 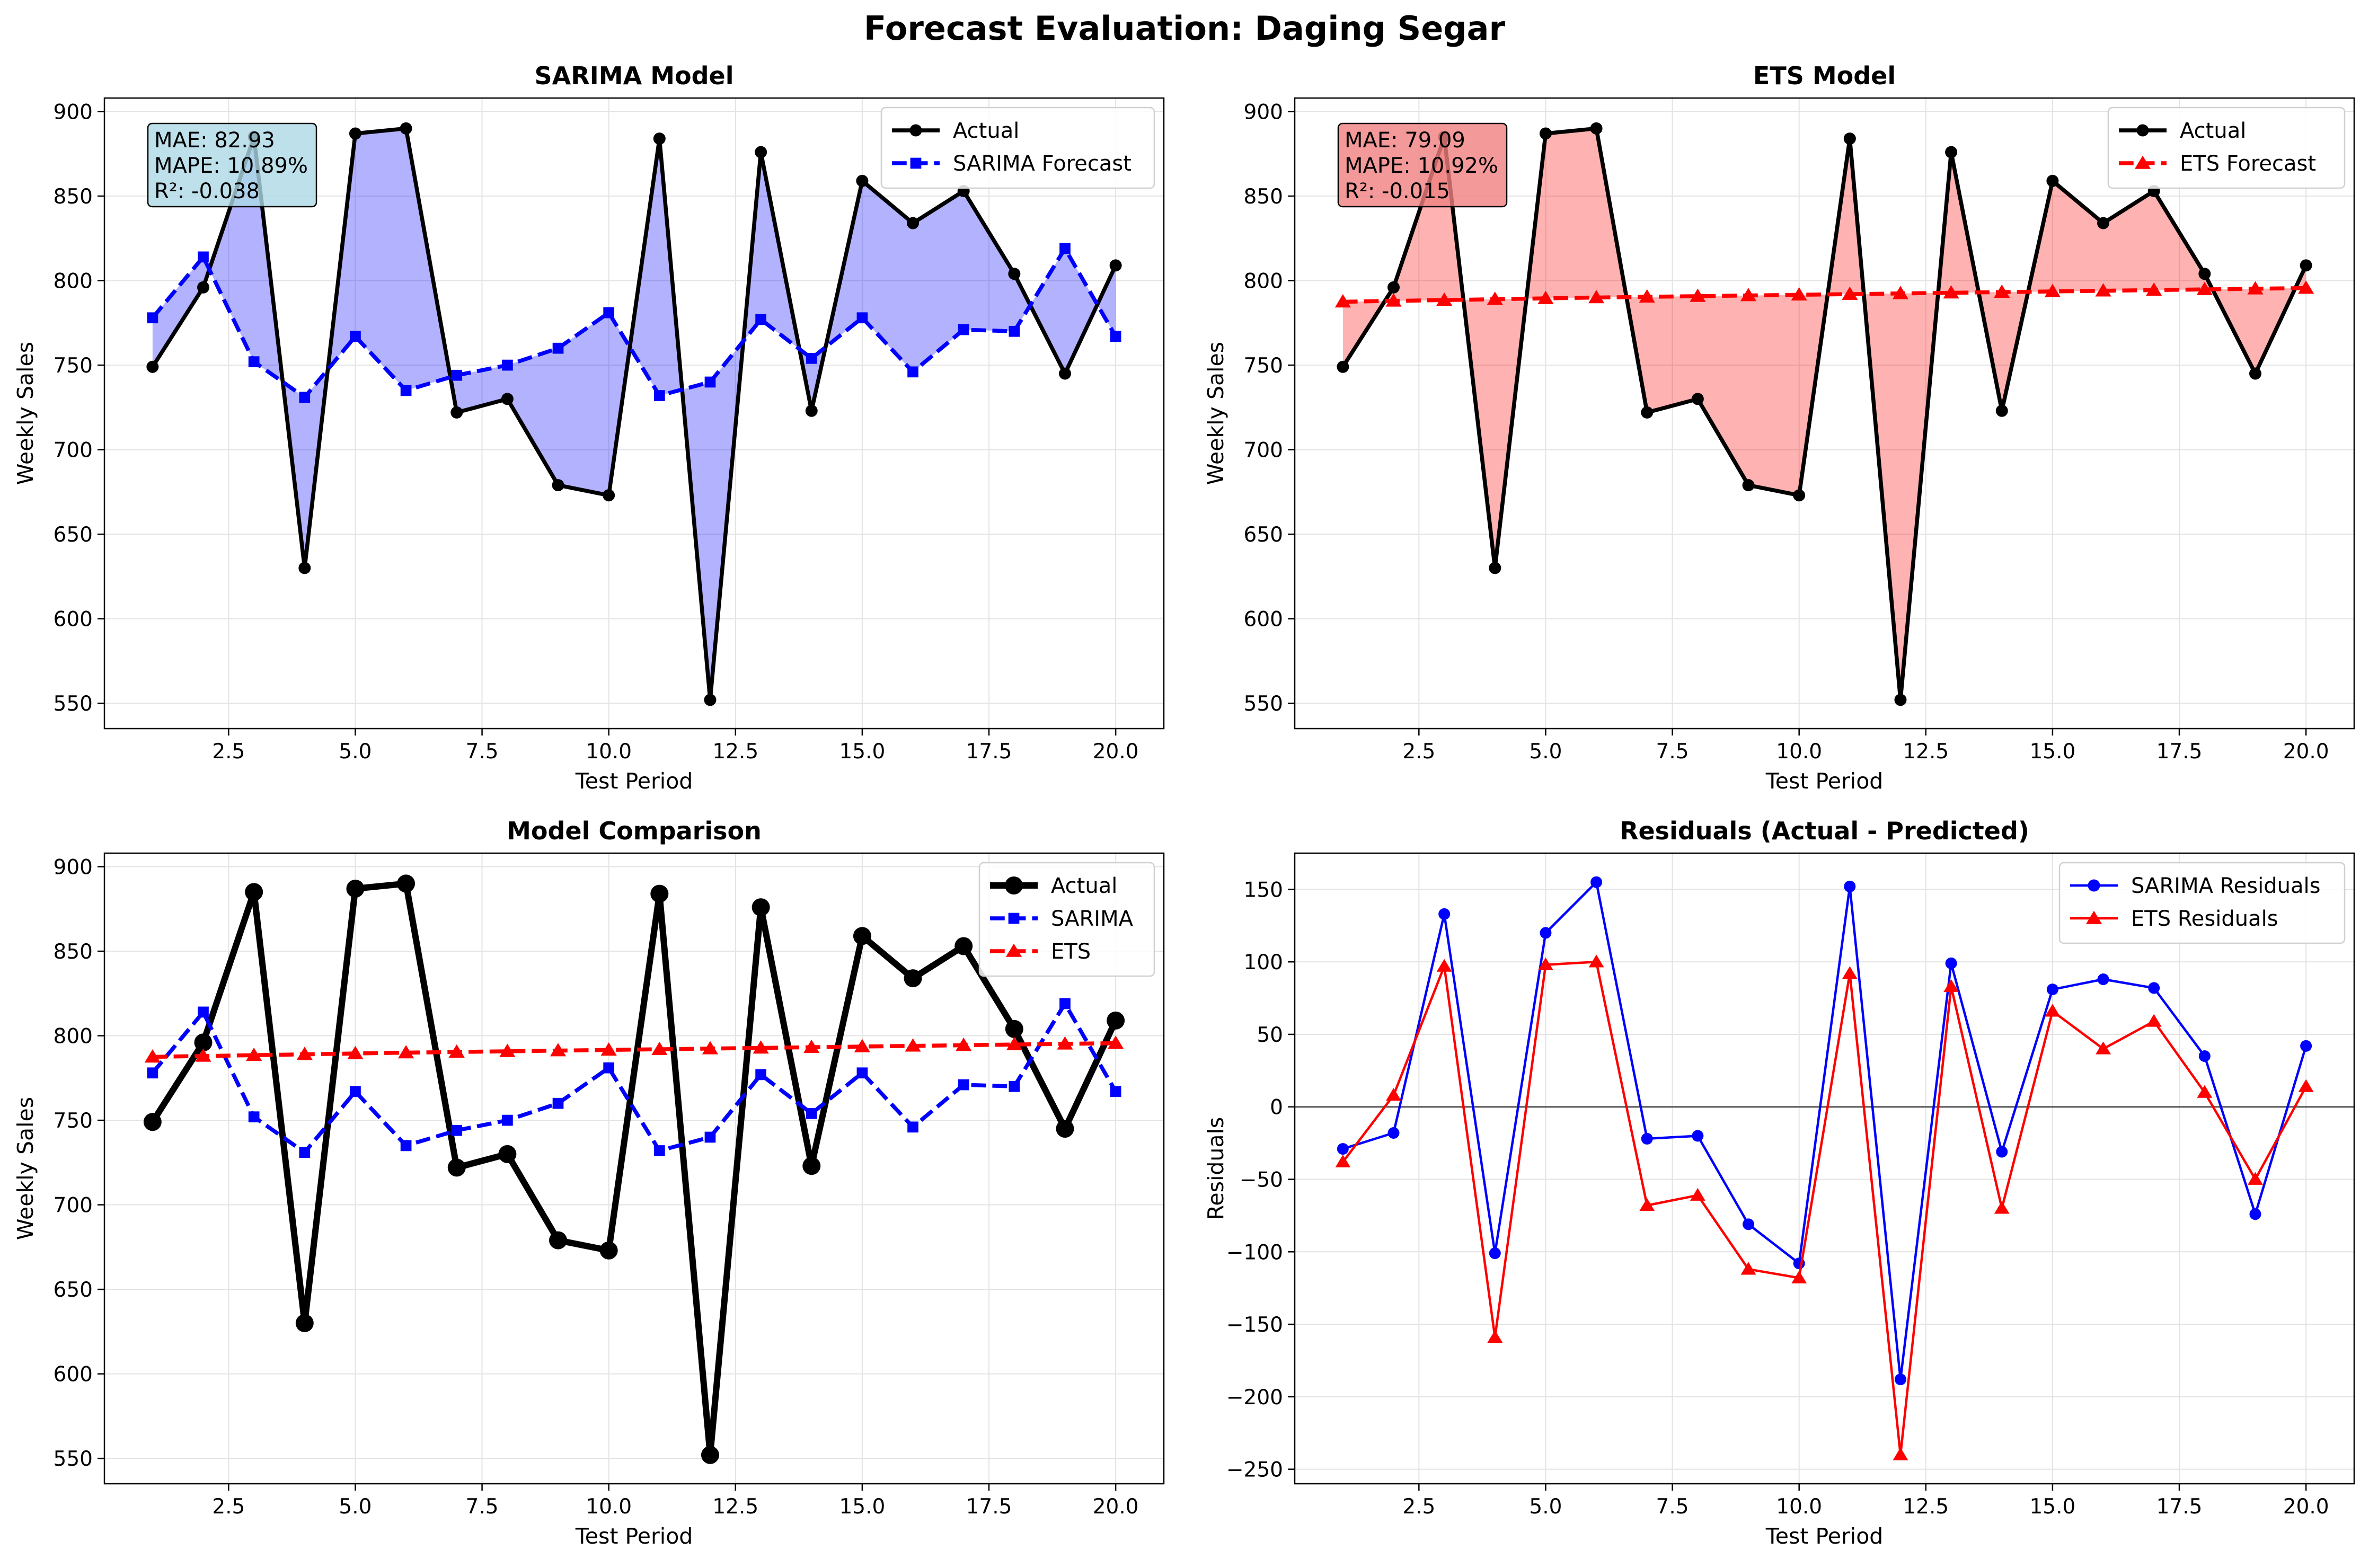 What do you see at coordinates (634, 323) in the screenshot?
I see `sarima-sarima-forecast-line` at bounding box center [634, 323].